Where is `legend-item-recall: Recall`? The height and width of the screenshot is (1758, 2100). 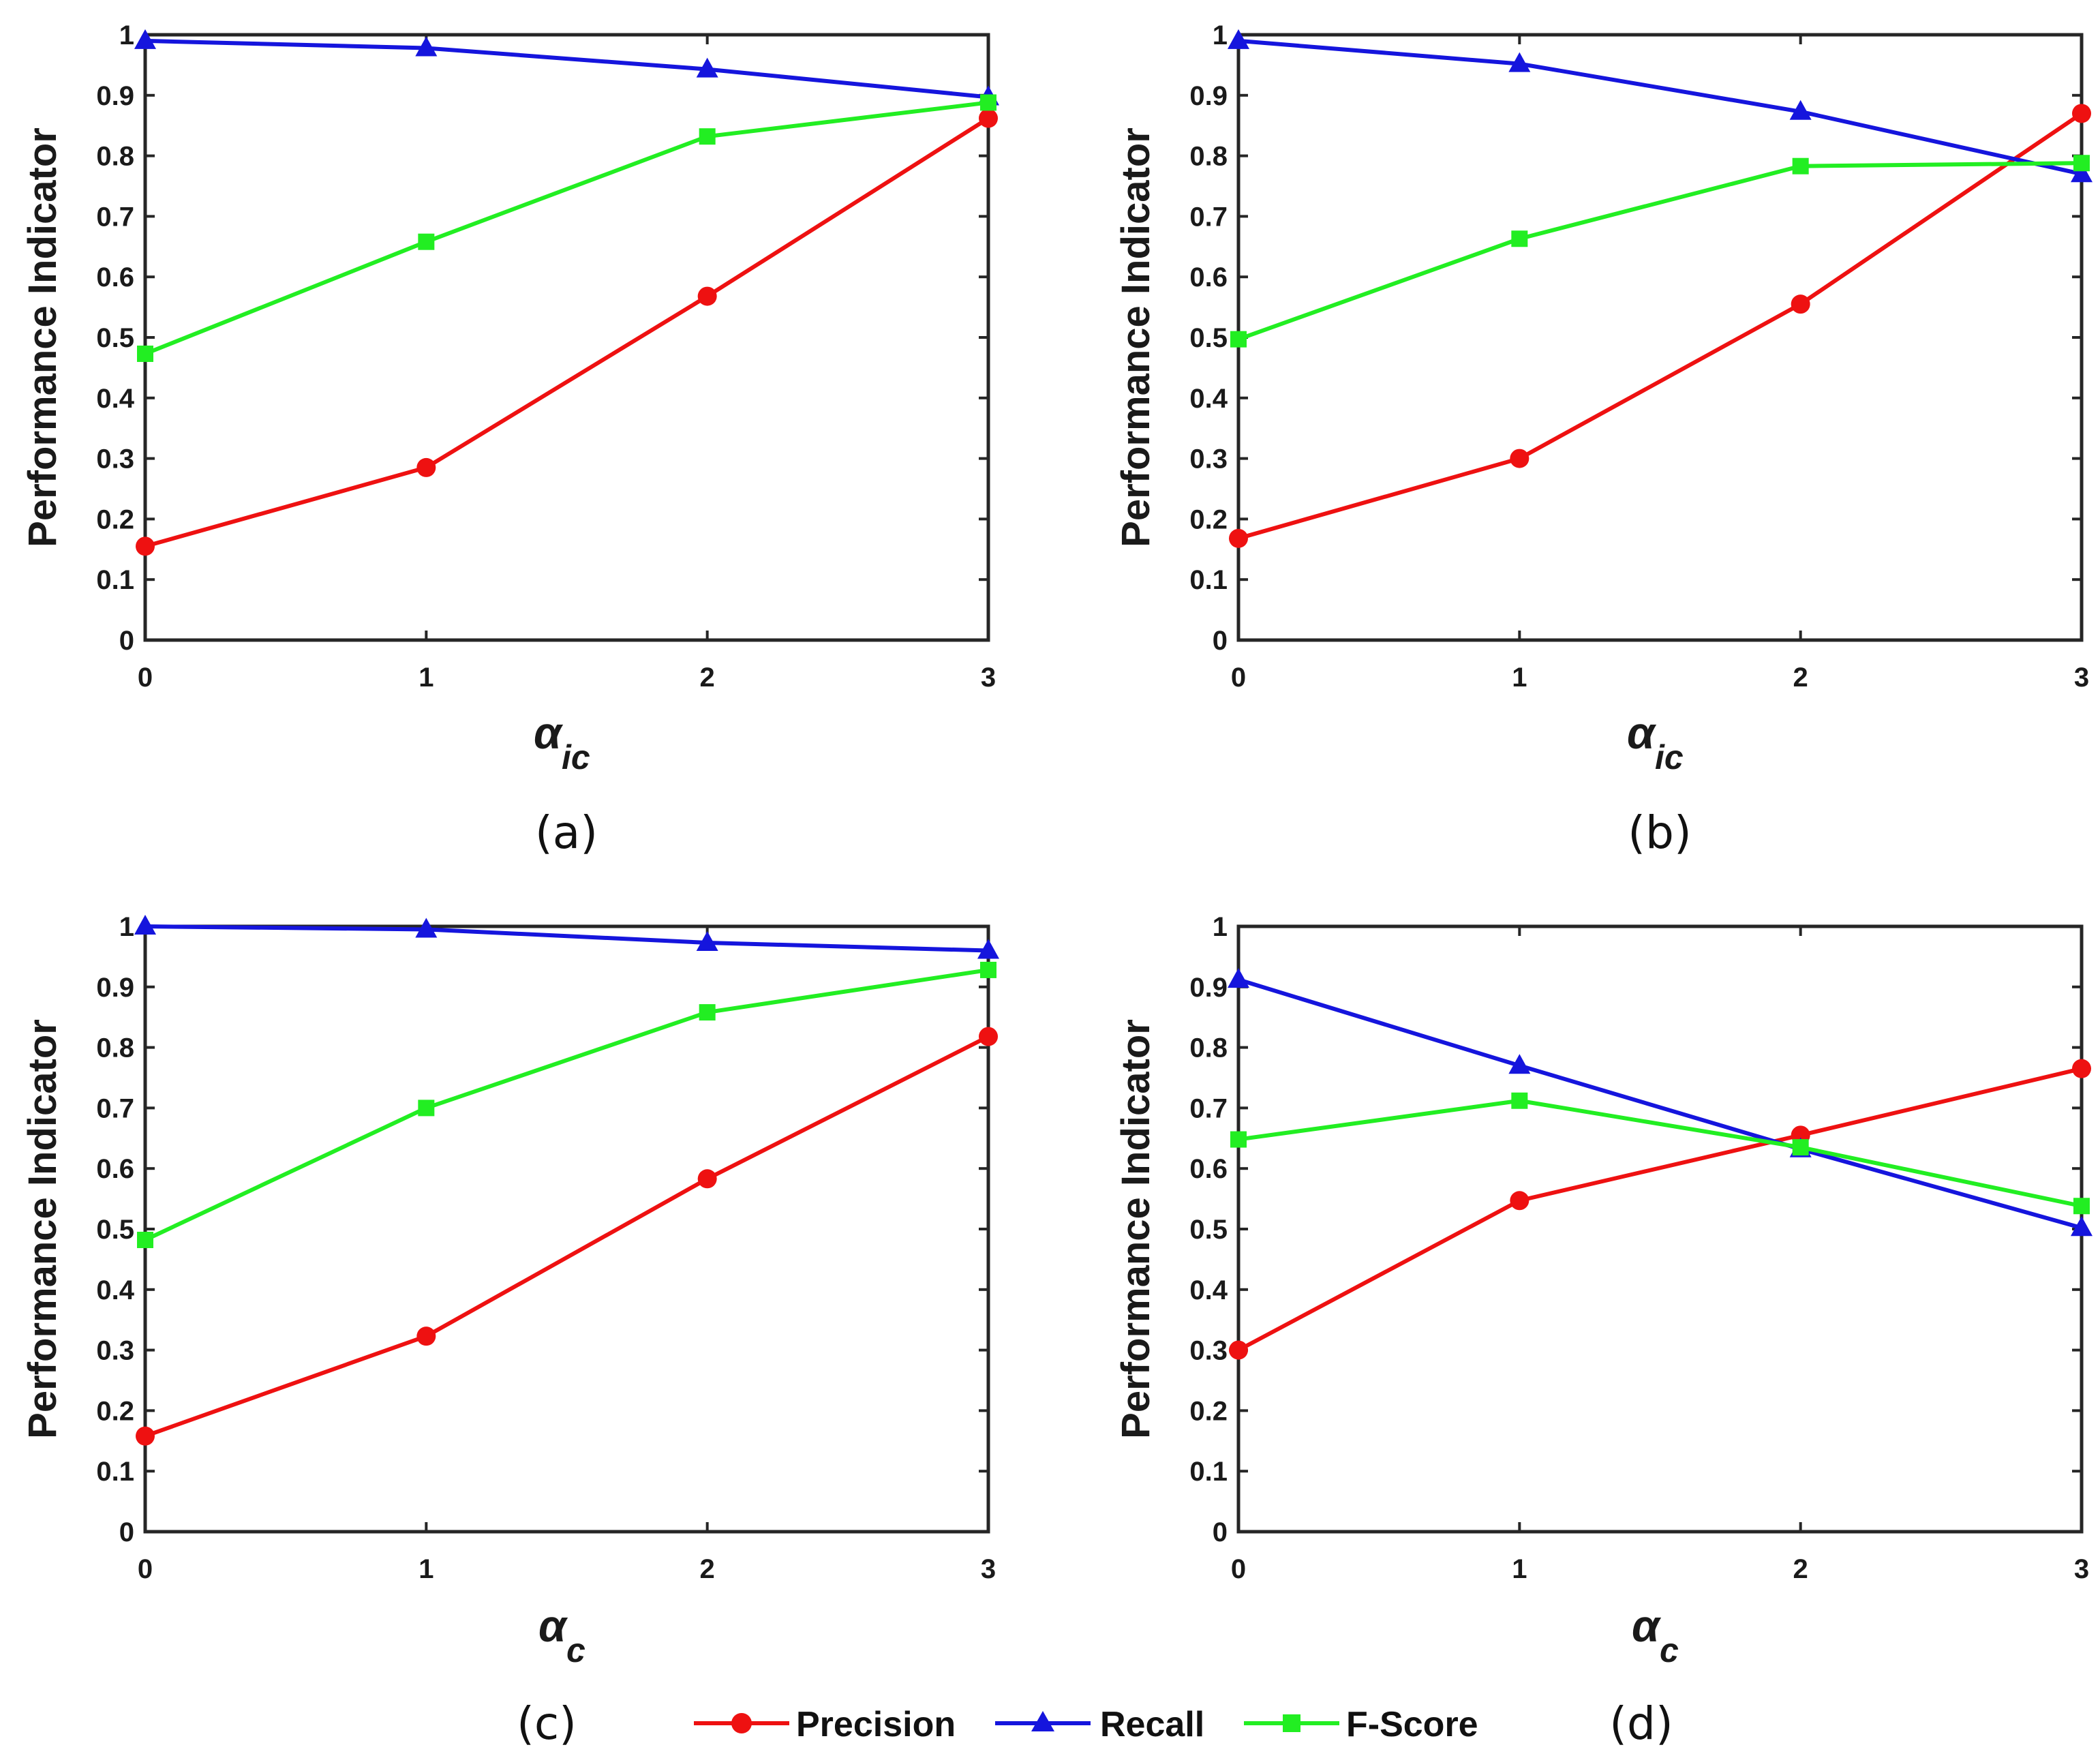
legend-item-recall: Recall is located at coordinates (1099, 1724).